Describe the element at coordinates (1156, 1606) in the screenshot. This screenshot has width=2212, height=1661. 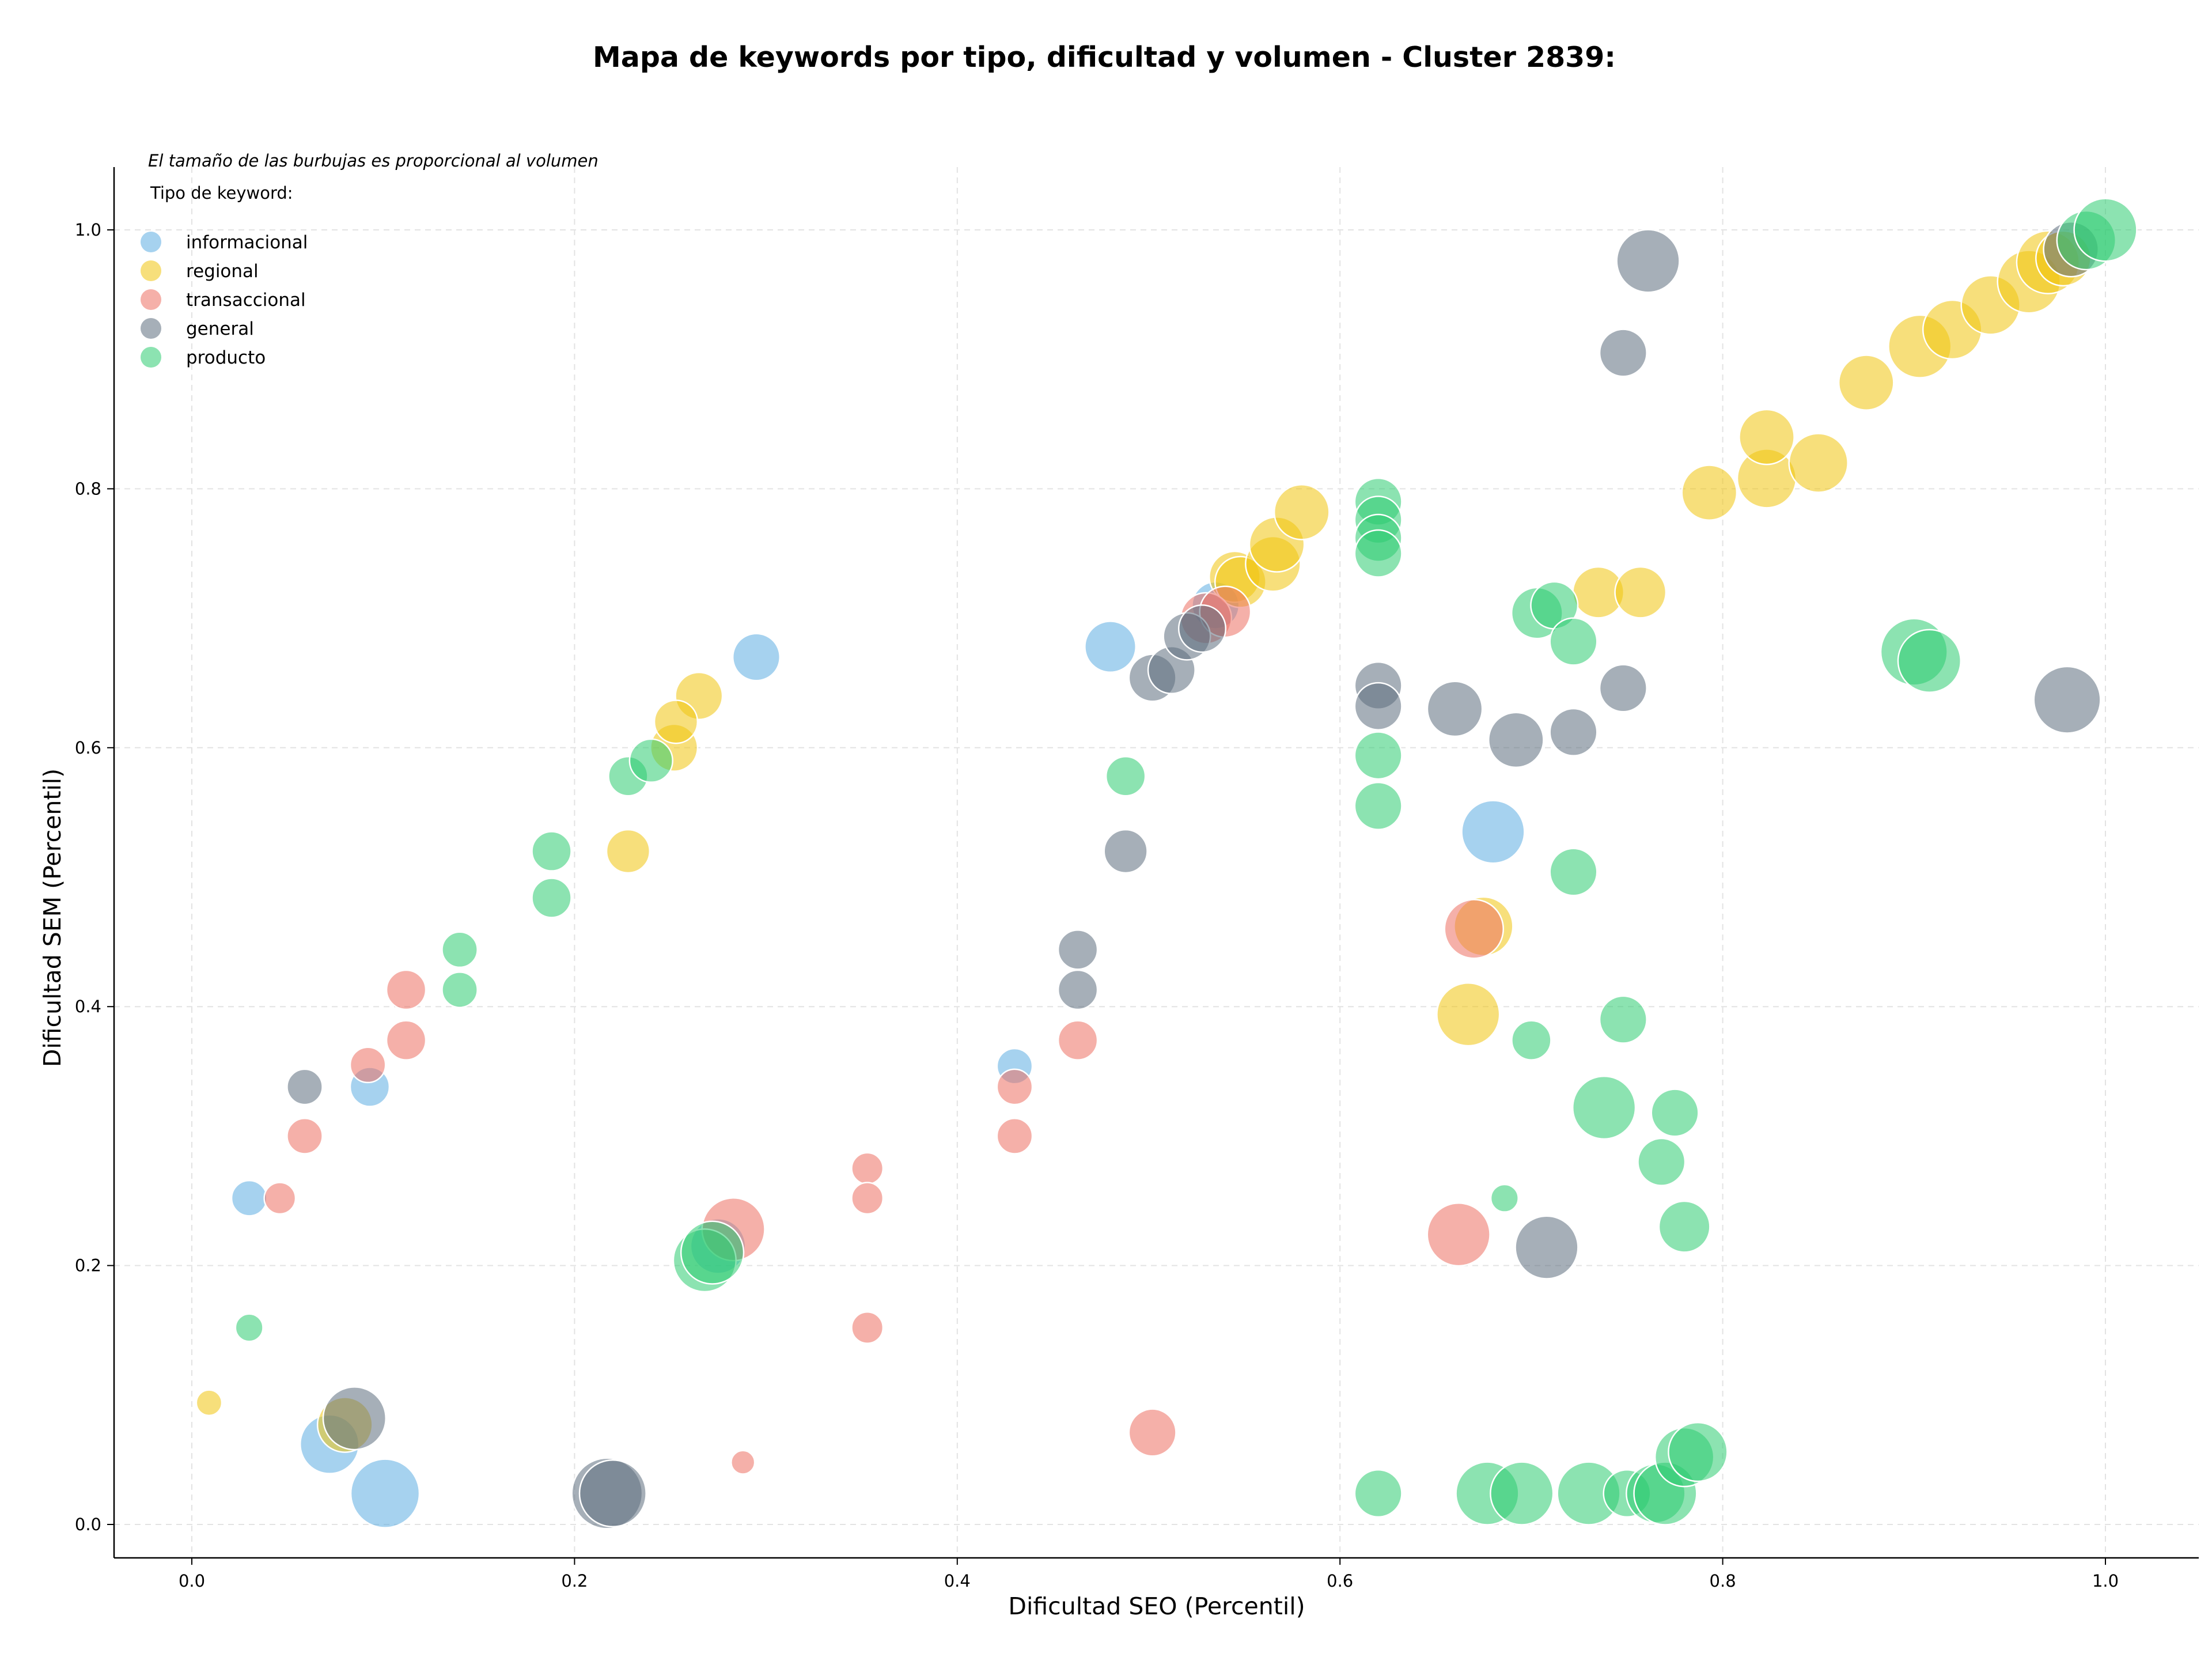
I see `x-axis-label: Dificultad SEO (Percentil)` at that location.